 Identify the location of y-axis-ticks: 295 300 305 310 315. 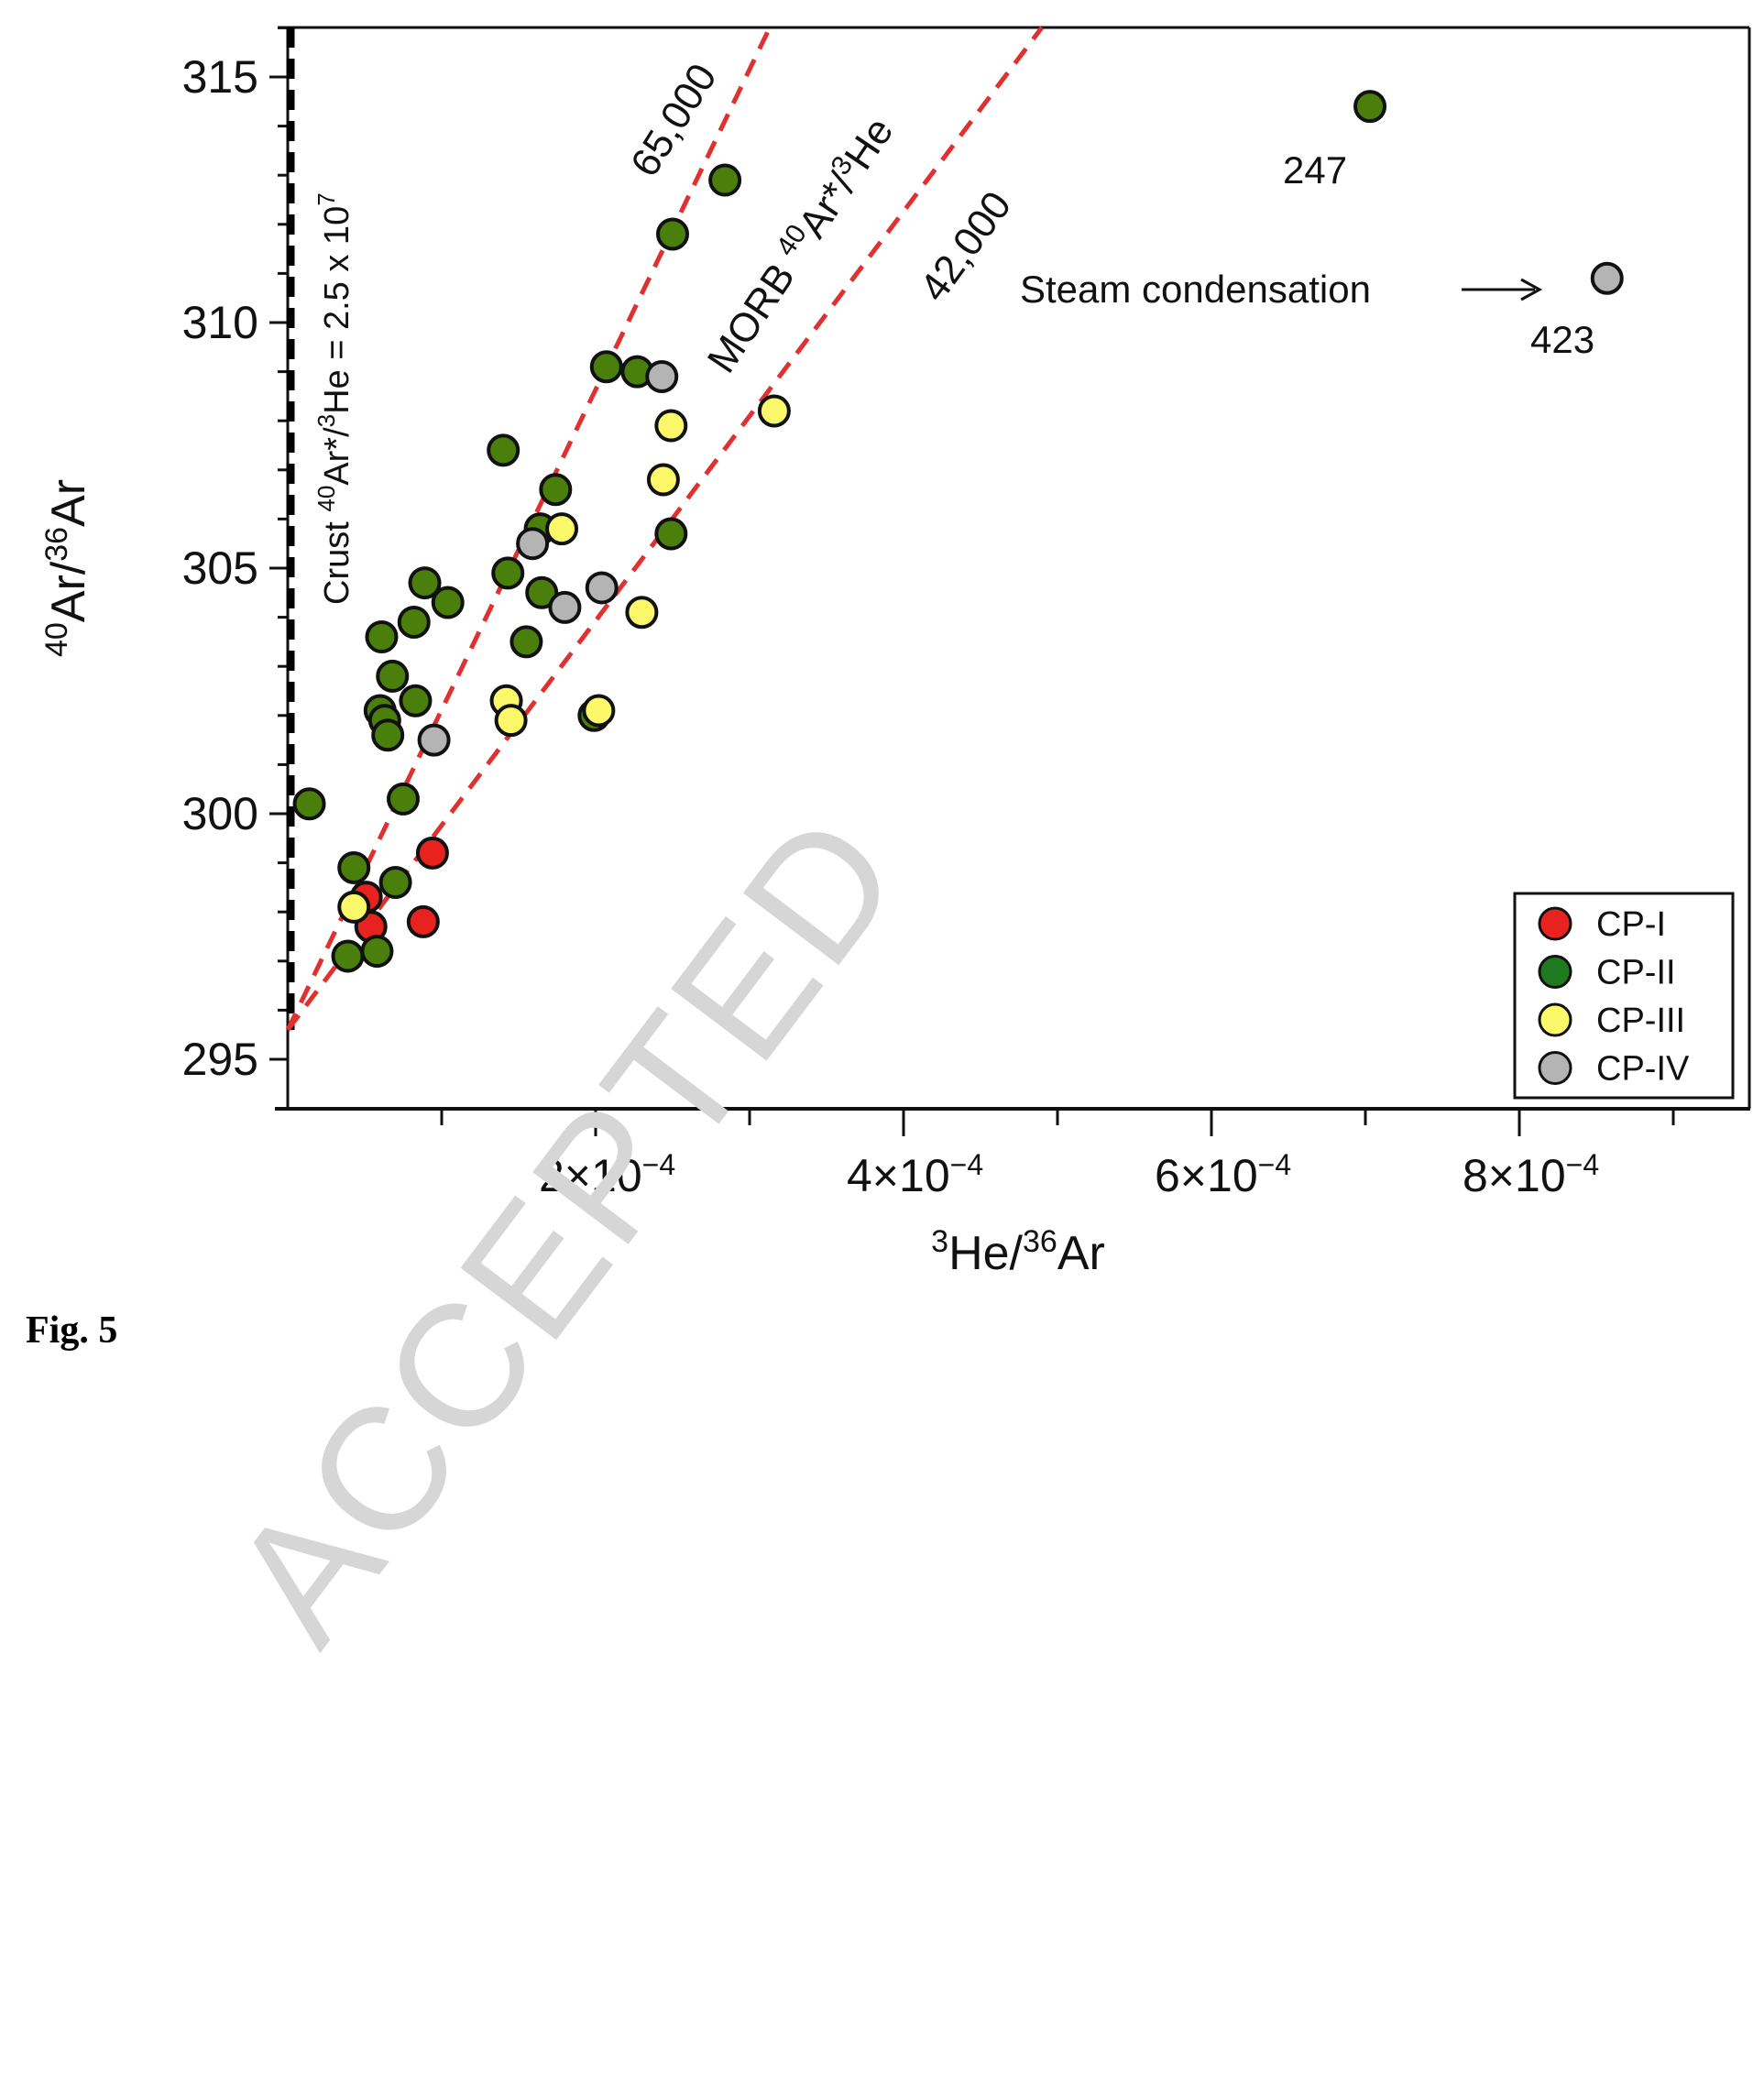
(235, 555).